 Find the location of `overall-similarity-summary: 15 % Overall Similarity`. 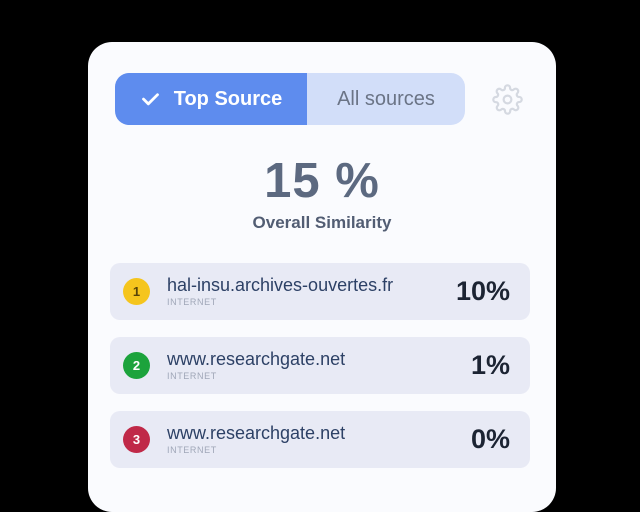

overall-similarity-summary: 15 % Overall Similarity is located at coordinates (322, 195).